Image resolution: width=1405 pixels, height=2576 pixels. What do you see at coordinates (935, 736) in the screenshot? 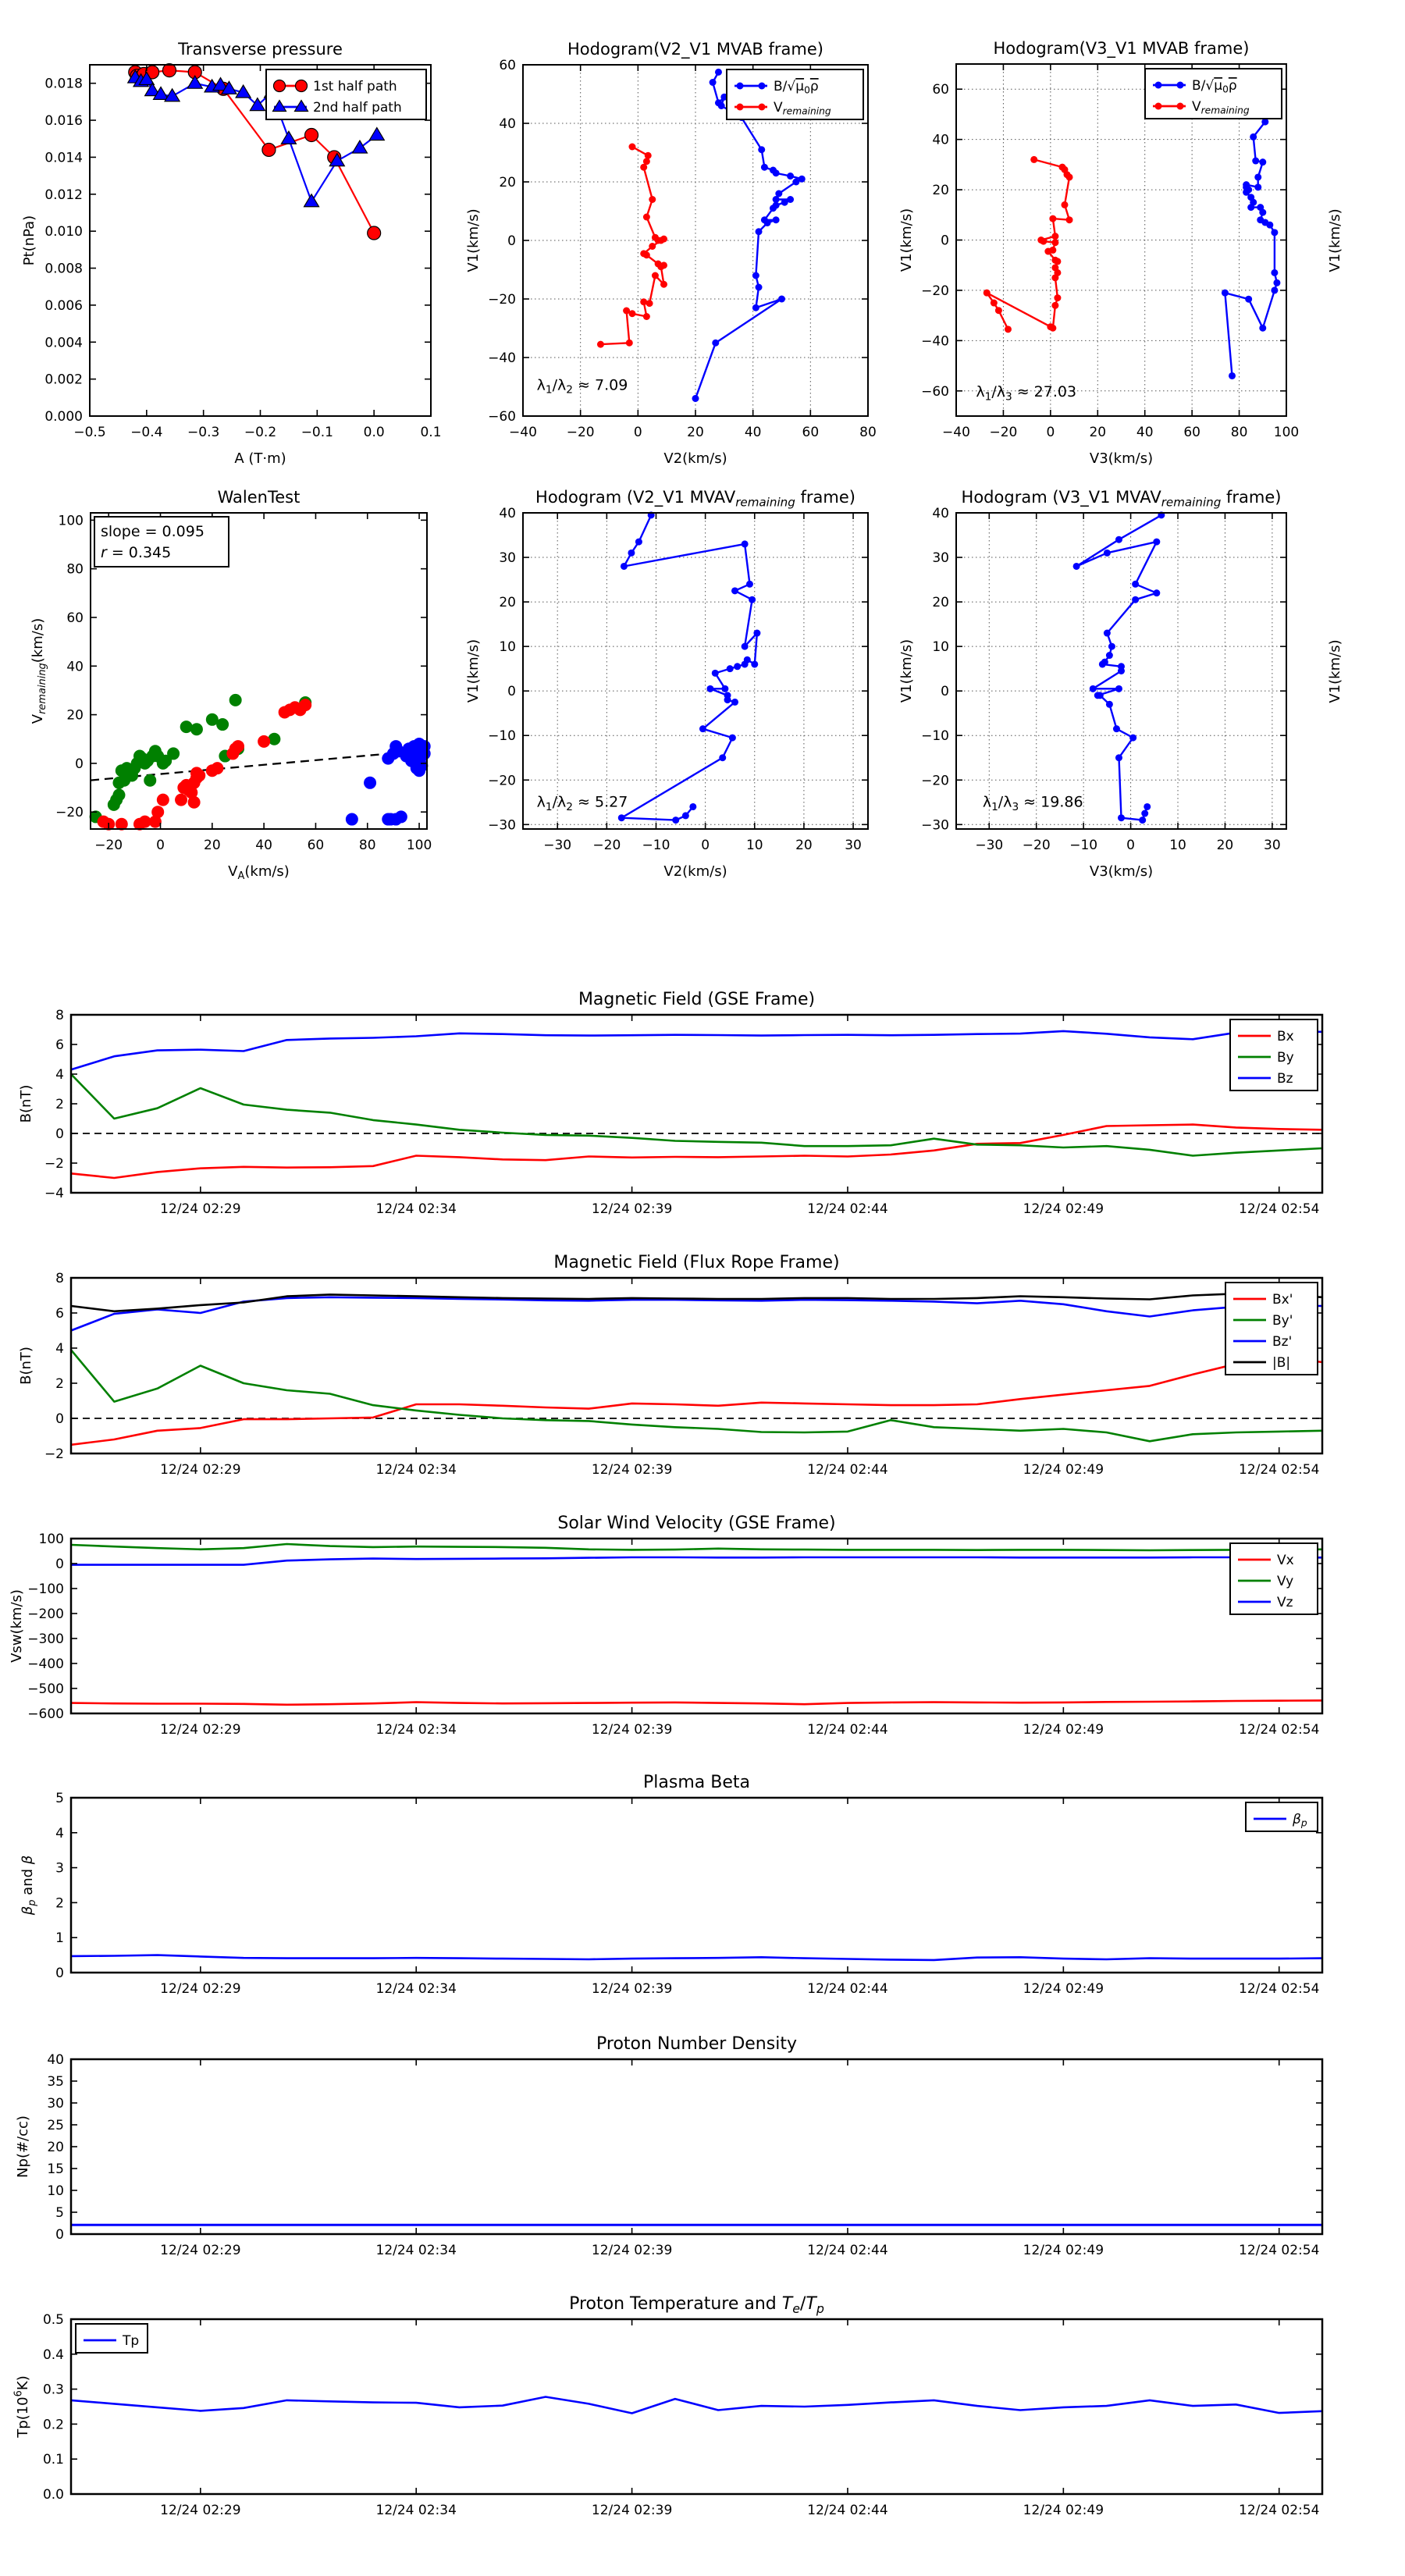
I see `y-tick-label: −10` at bounding box center [935, 736].